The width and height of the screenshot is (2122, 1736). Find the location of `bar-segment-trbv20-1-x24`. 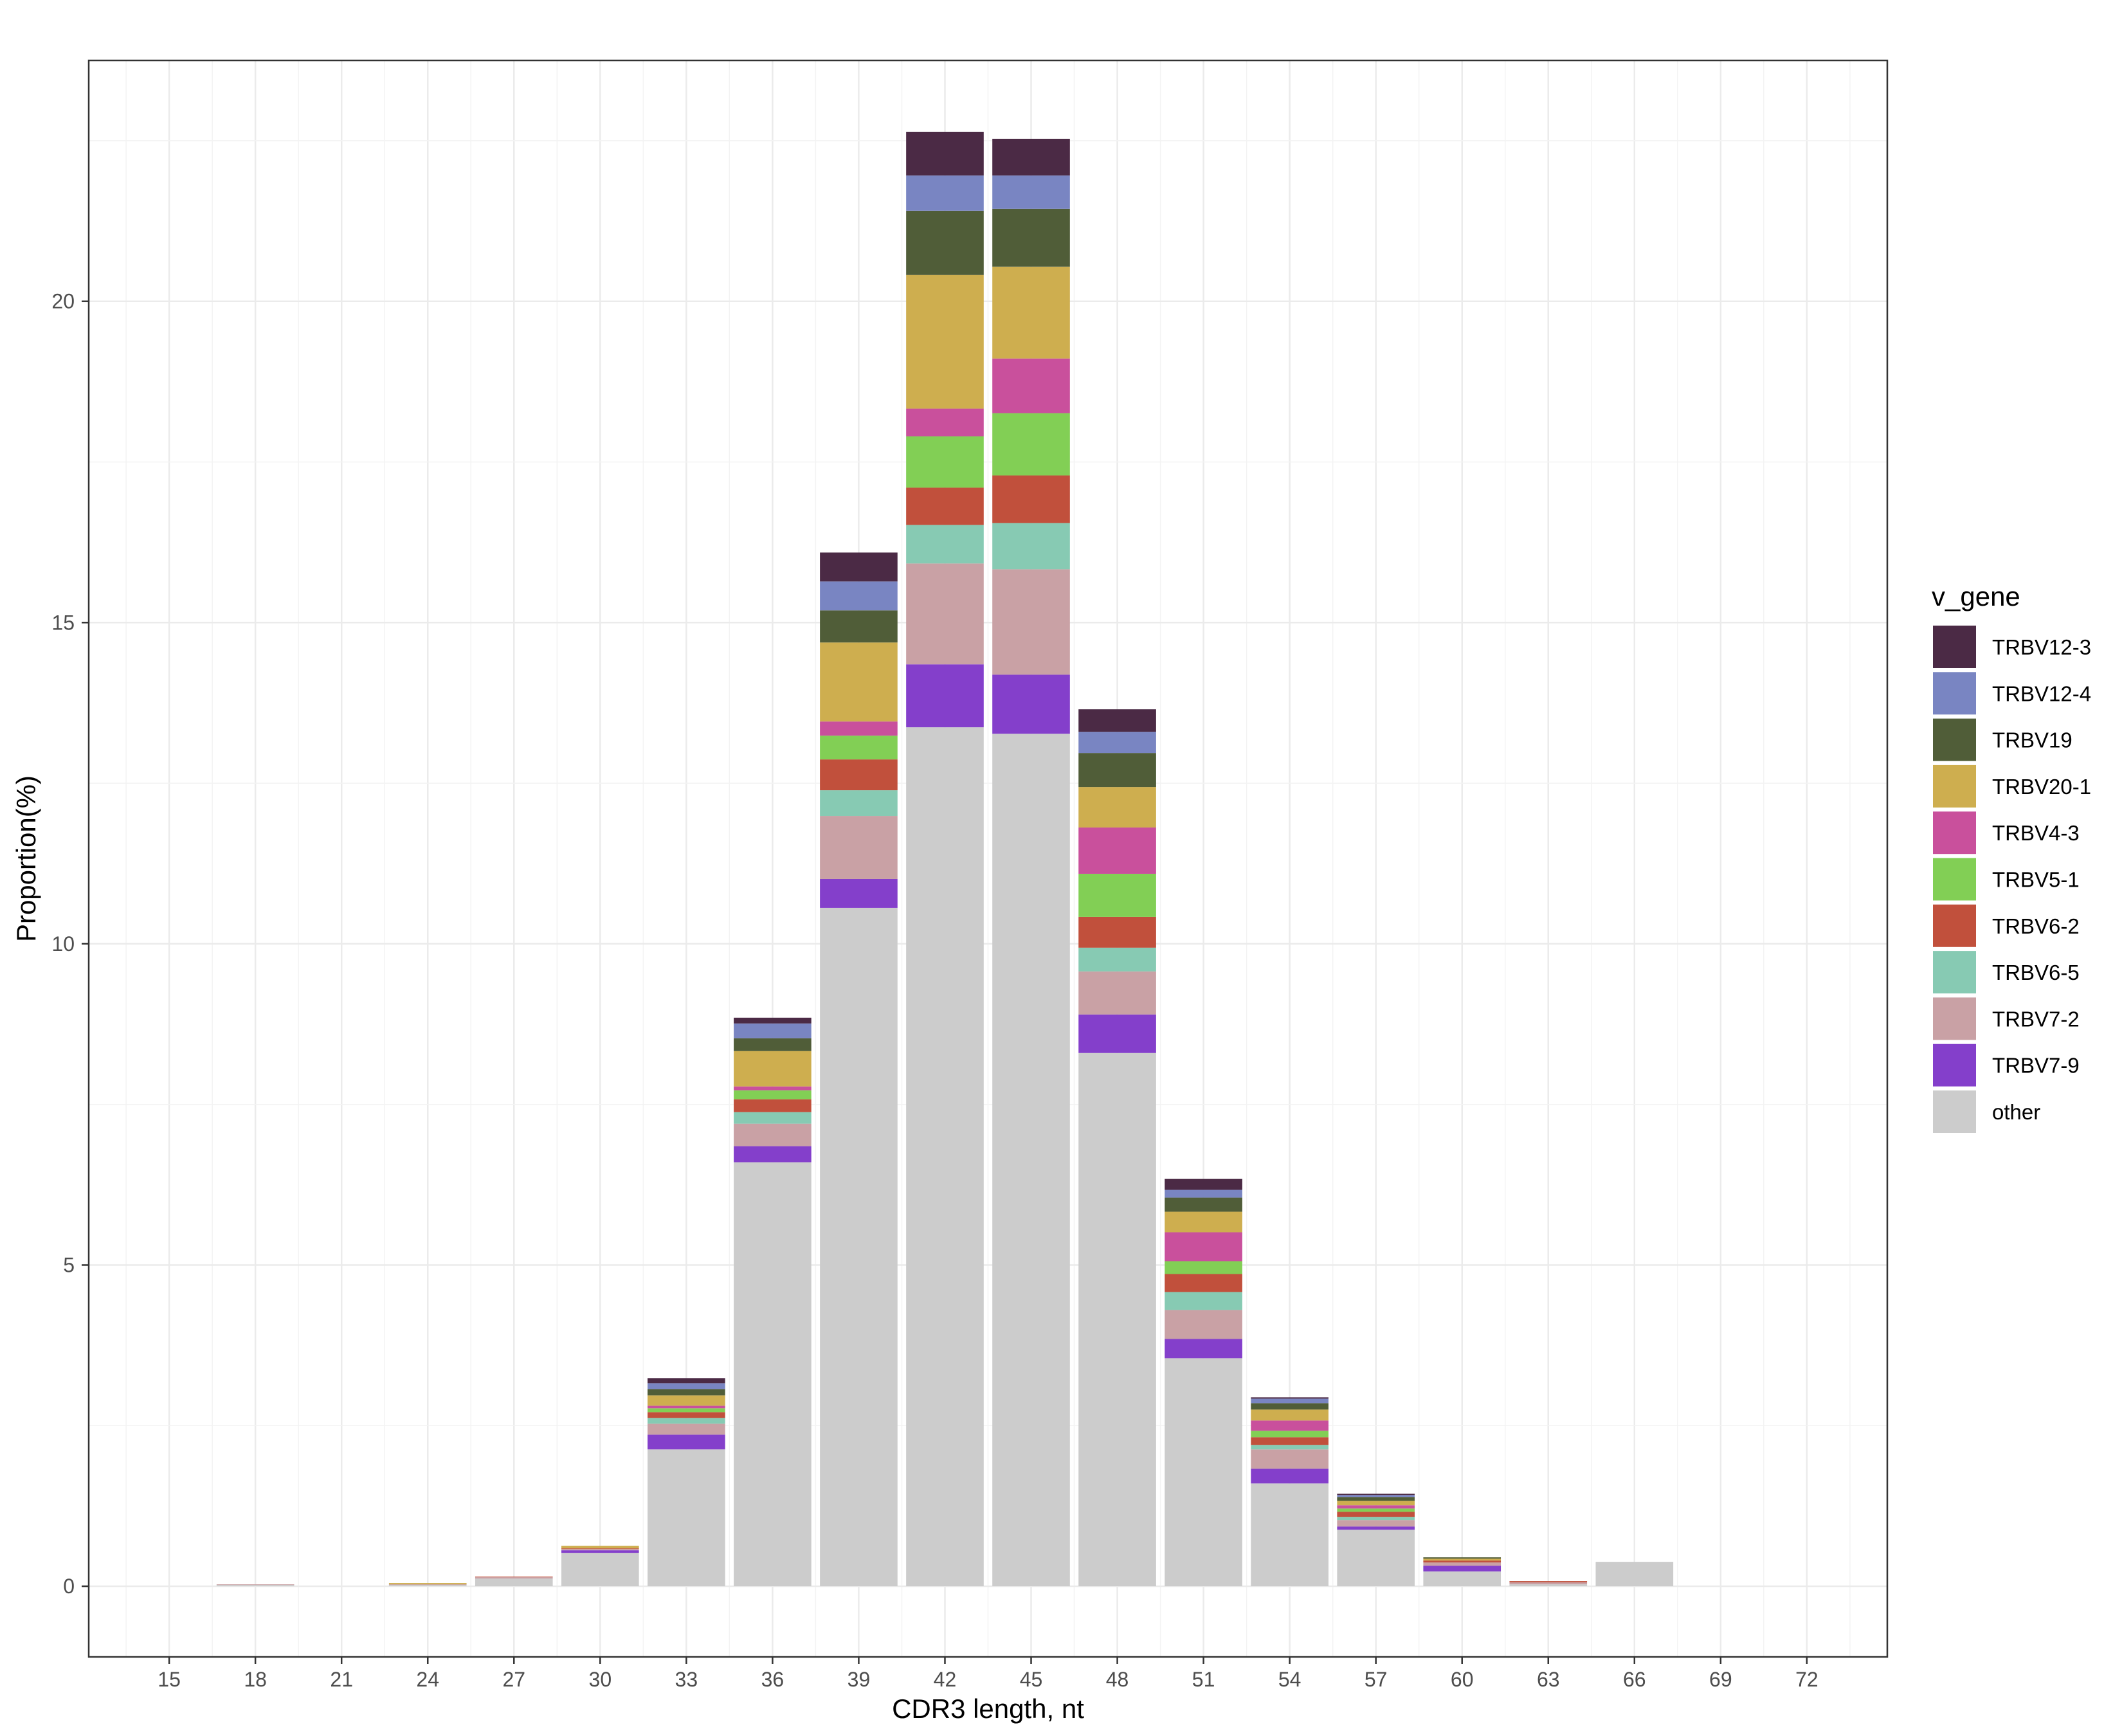

bar-segment-trbv20-1-x24 is located at coordinates (428, 1584).